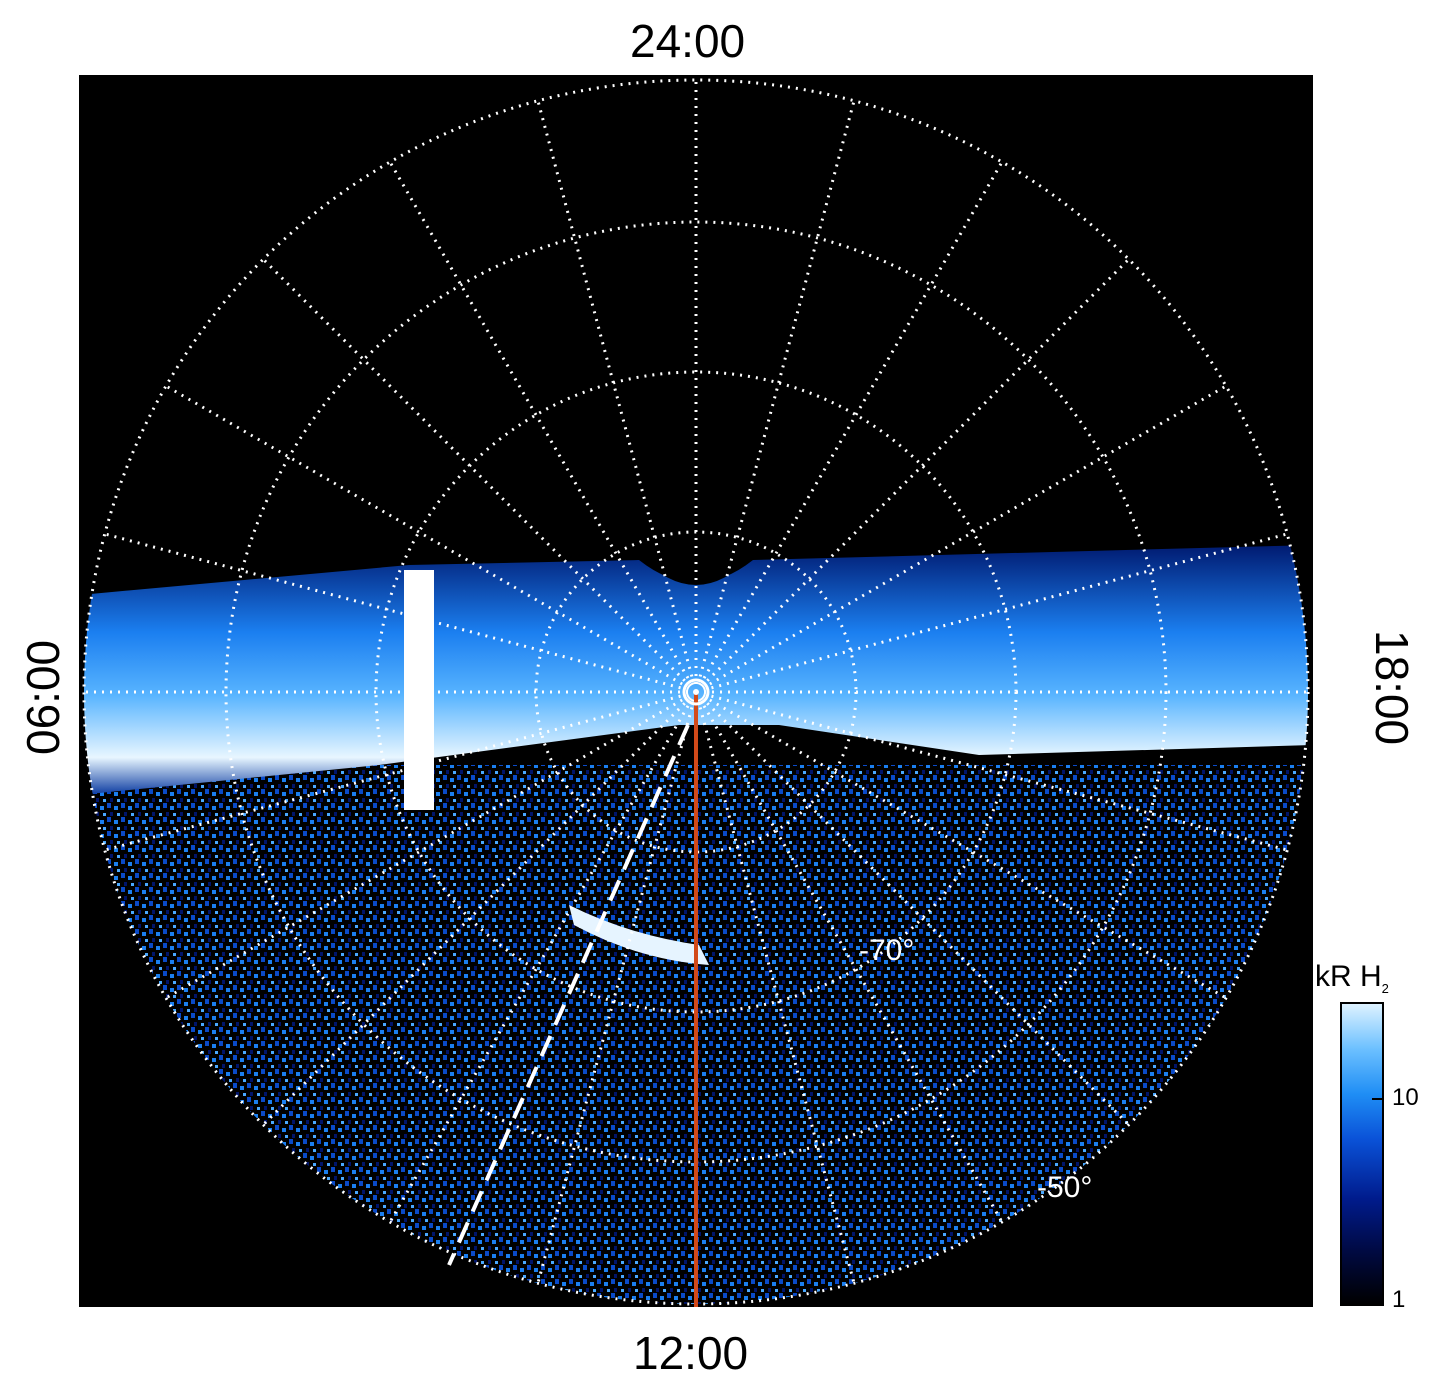 The image size is (1447, 1384). Describe the element at coordinates (691, 1353) in the screenshot. I see `local-time-label-bottom: 12:00` at that location.